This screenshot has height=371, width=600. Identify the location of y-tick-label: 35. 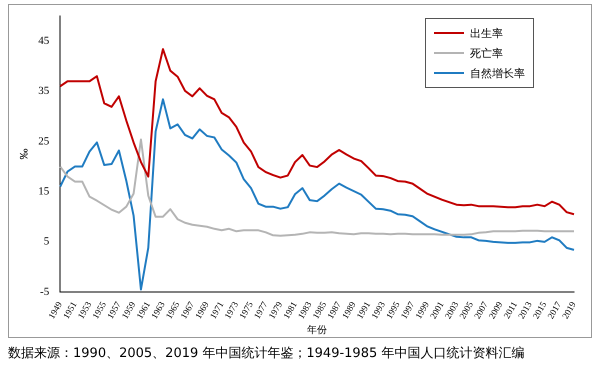
(44, 91).